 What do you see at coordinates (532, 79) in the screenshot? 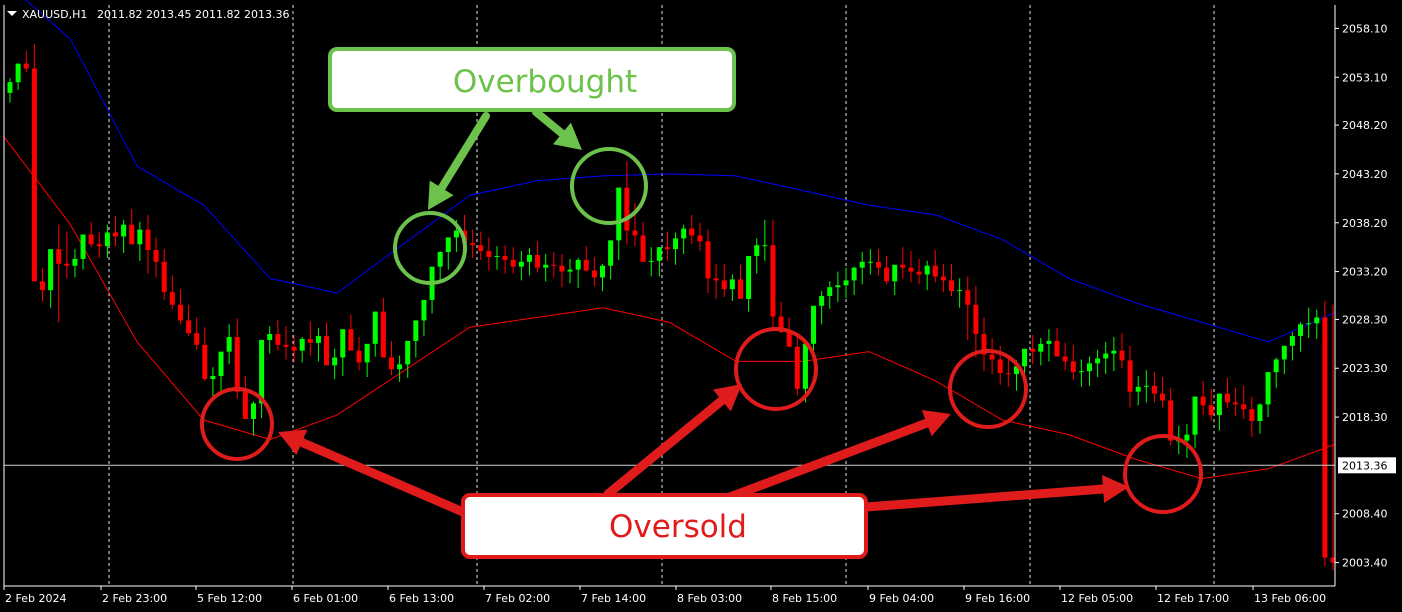
I see `overbought-callout: Overbought` at bounding box center [532, 79].